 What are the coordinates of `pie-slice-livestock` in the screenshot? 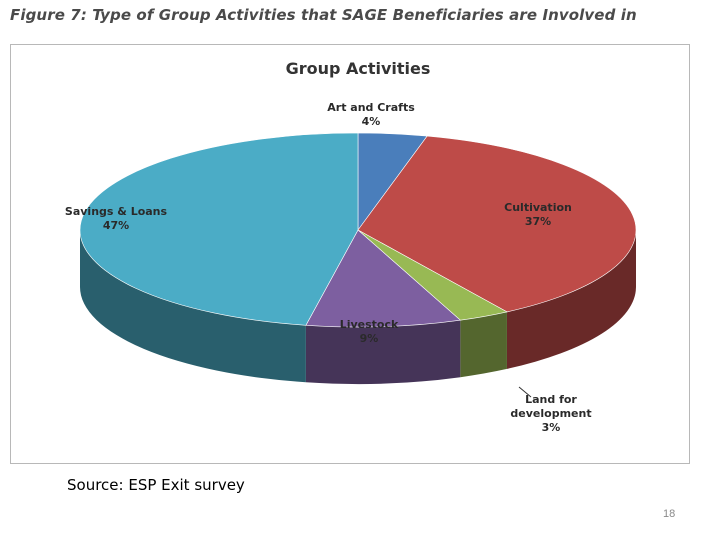 It's located at (383, 278).